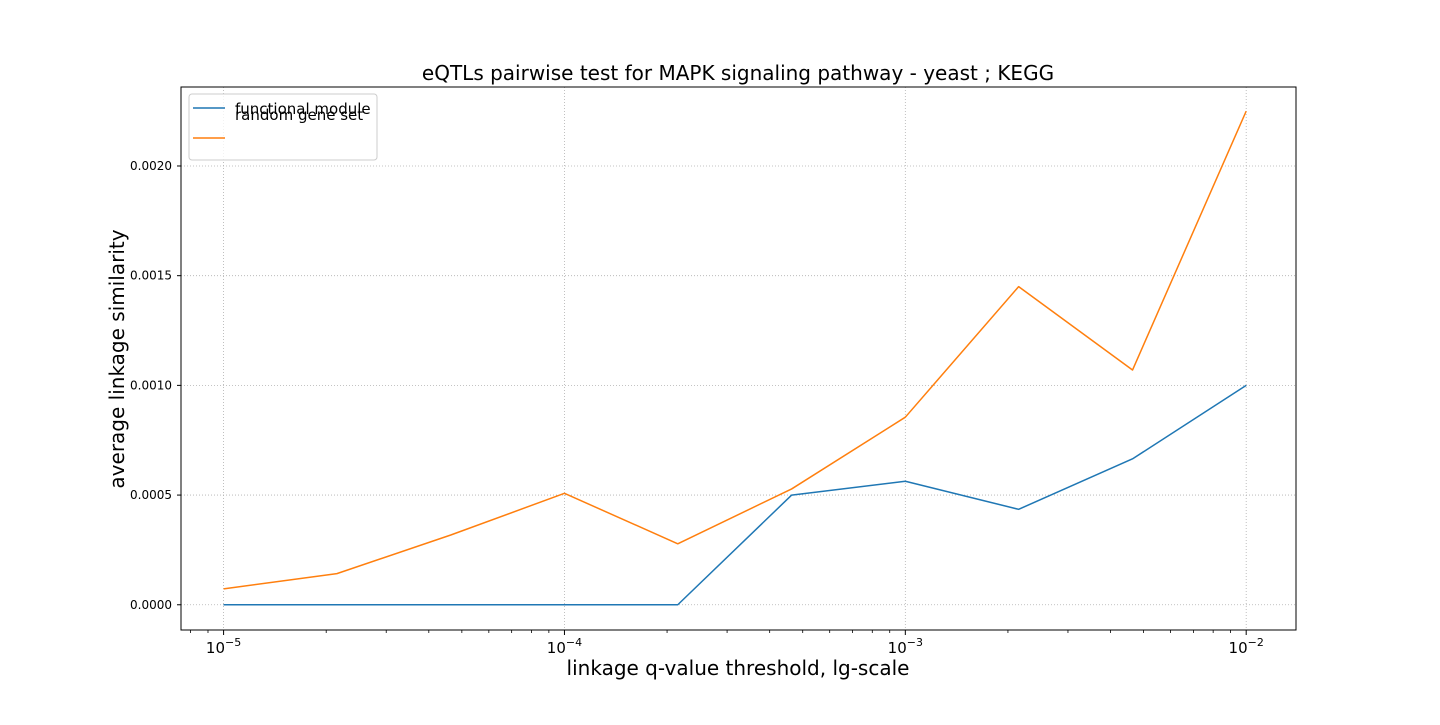  I want to click on y-tick-label: 0.0015, so click(151, 276).